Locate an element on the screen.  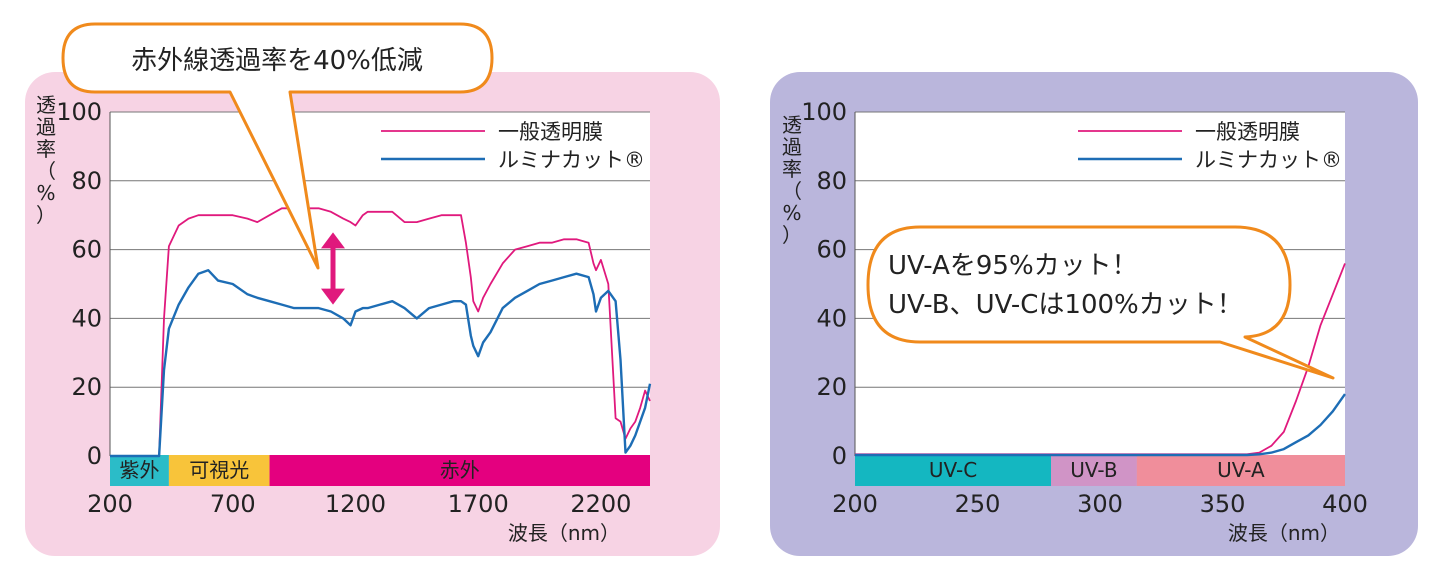
band-UV-B is located at coordinates (1094, 470).